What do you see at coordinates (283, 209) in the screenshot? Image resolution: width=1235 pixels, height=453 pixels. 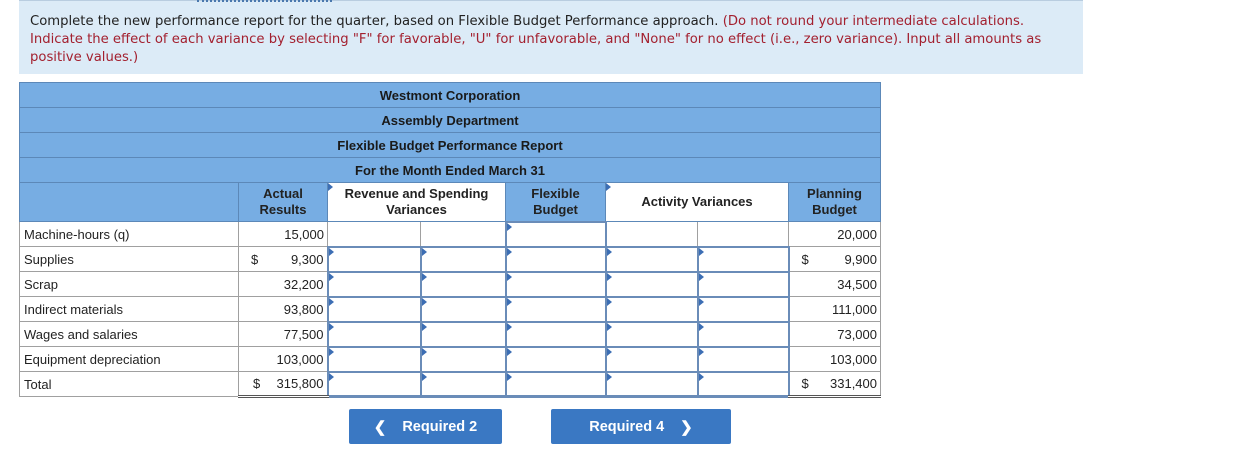 I see `header-line: Results` at bounding box center [283, 209].